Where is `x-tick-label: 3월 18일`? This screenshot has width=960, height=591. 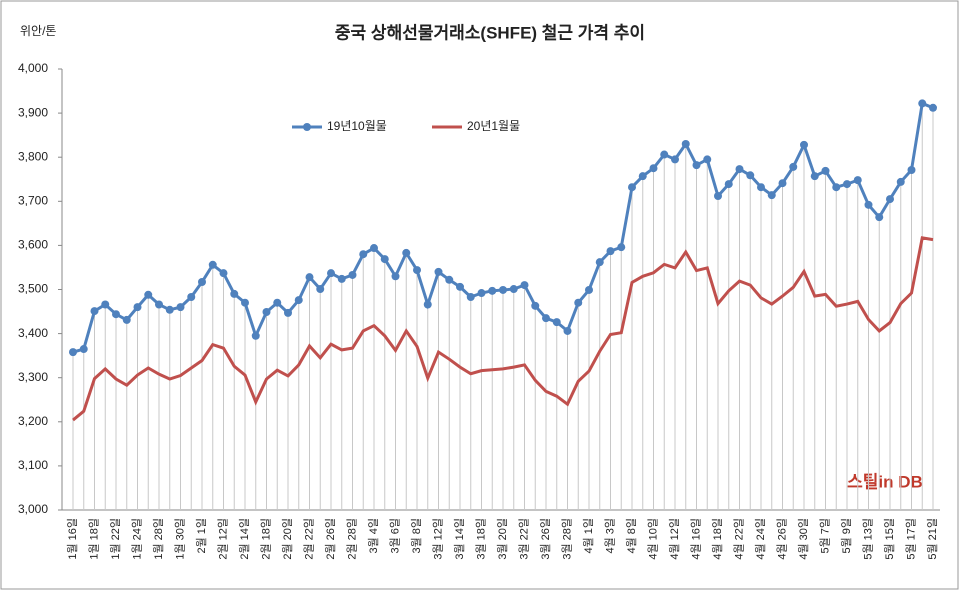 x-tick-label: 3월 18일 is located at coordinates (480, 539).